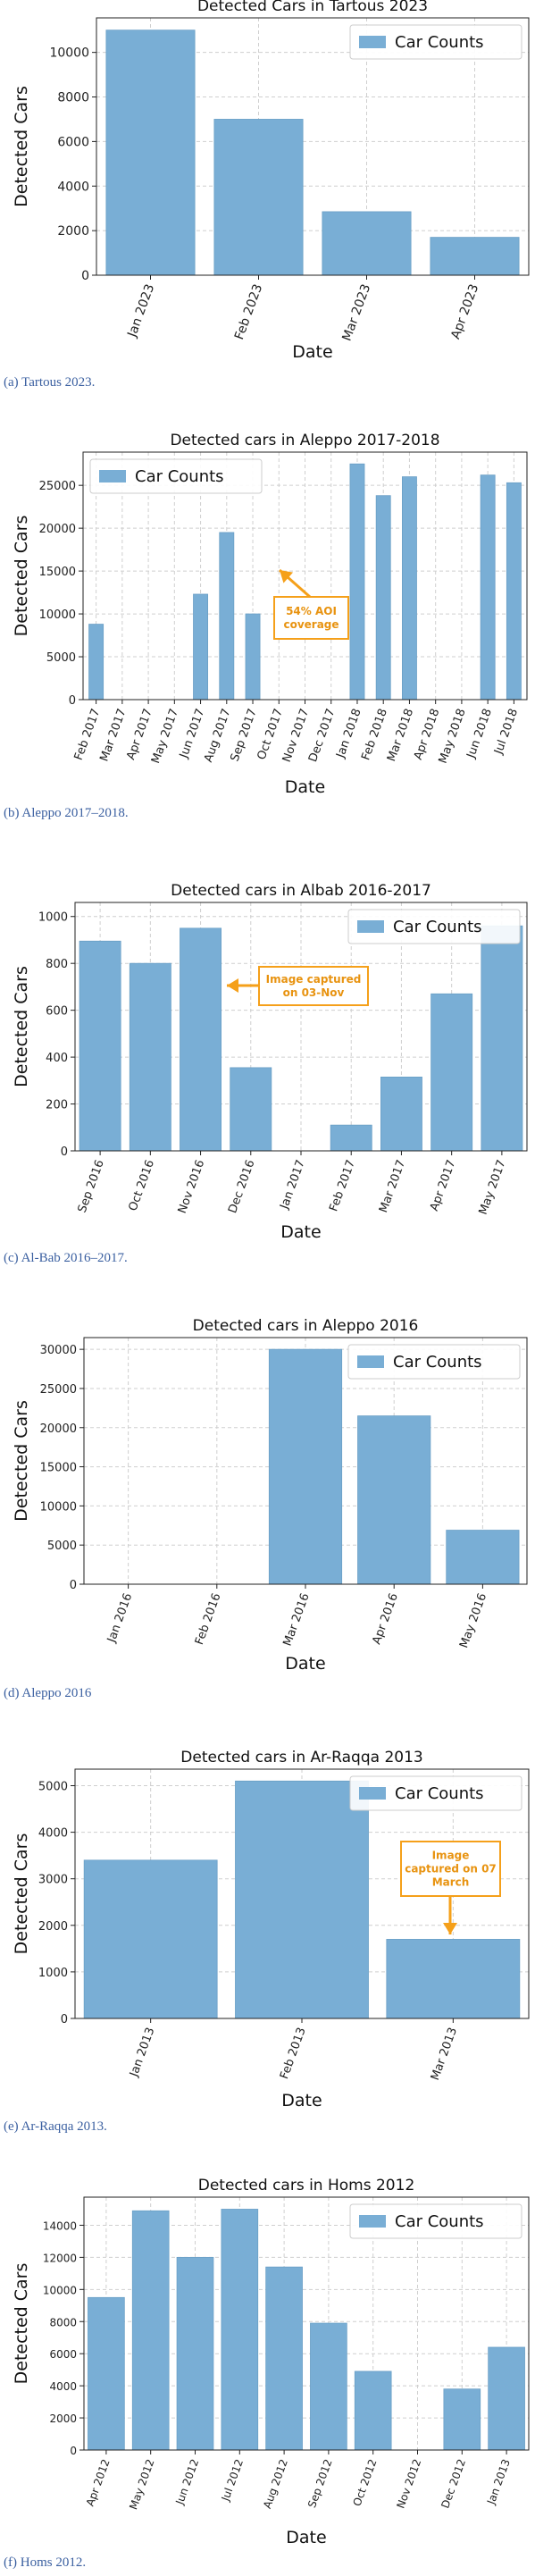 This screenshot has width=535, height=2576. I want to click on annotation-text: captured on 07, so click(451, 1869).